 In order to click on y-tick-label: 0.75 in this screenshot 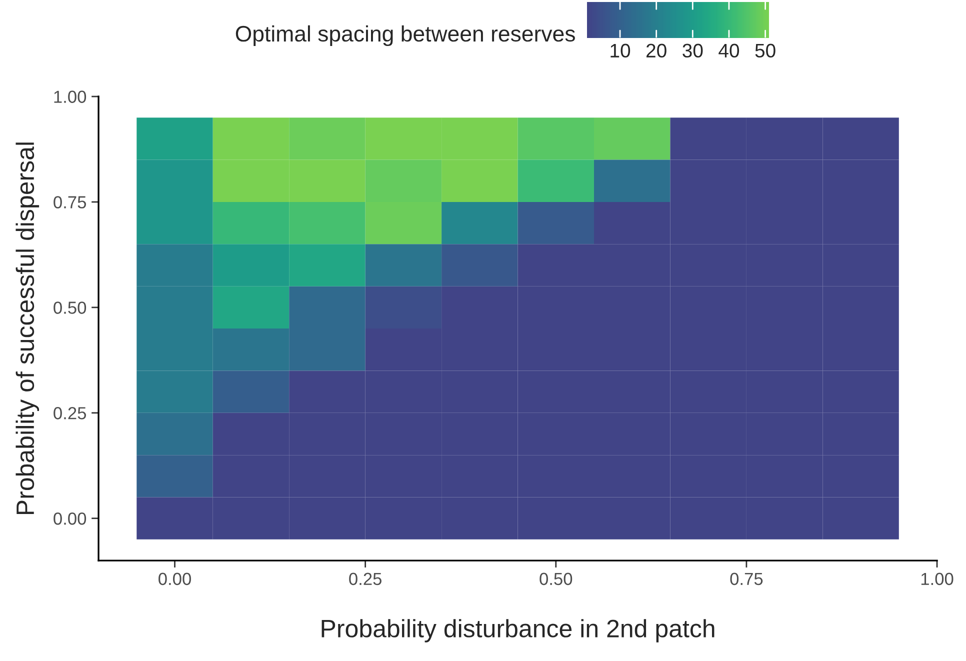, I will do `click(70, 202)`.